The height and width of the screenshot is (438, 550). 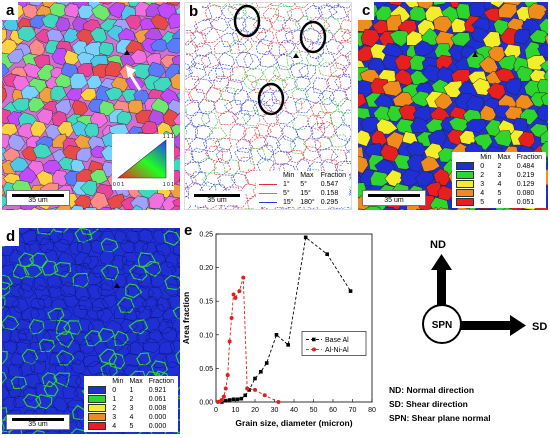 What do you see at coordinates (499, 166) in the screenshot?
I see `legend-row: 0 2 0.484` at bounding box center [499, 166].